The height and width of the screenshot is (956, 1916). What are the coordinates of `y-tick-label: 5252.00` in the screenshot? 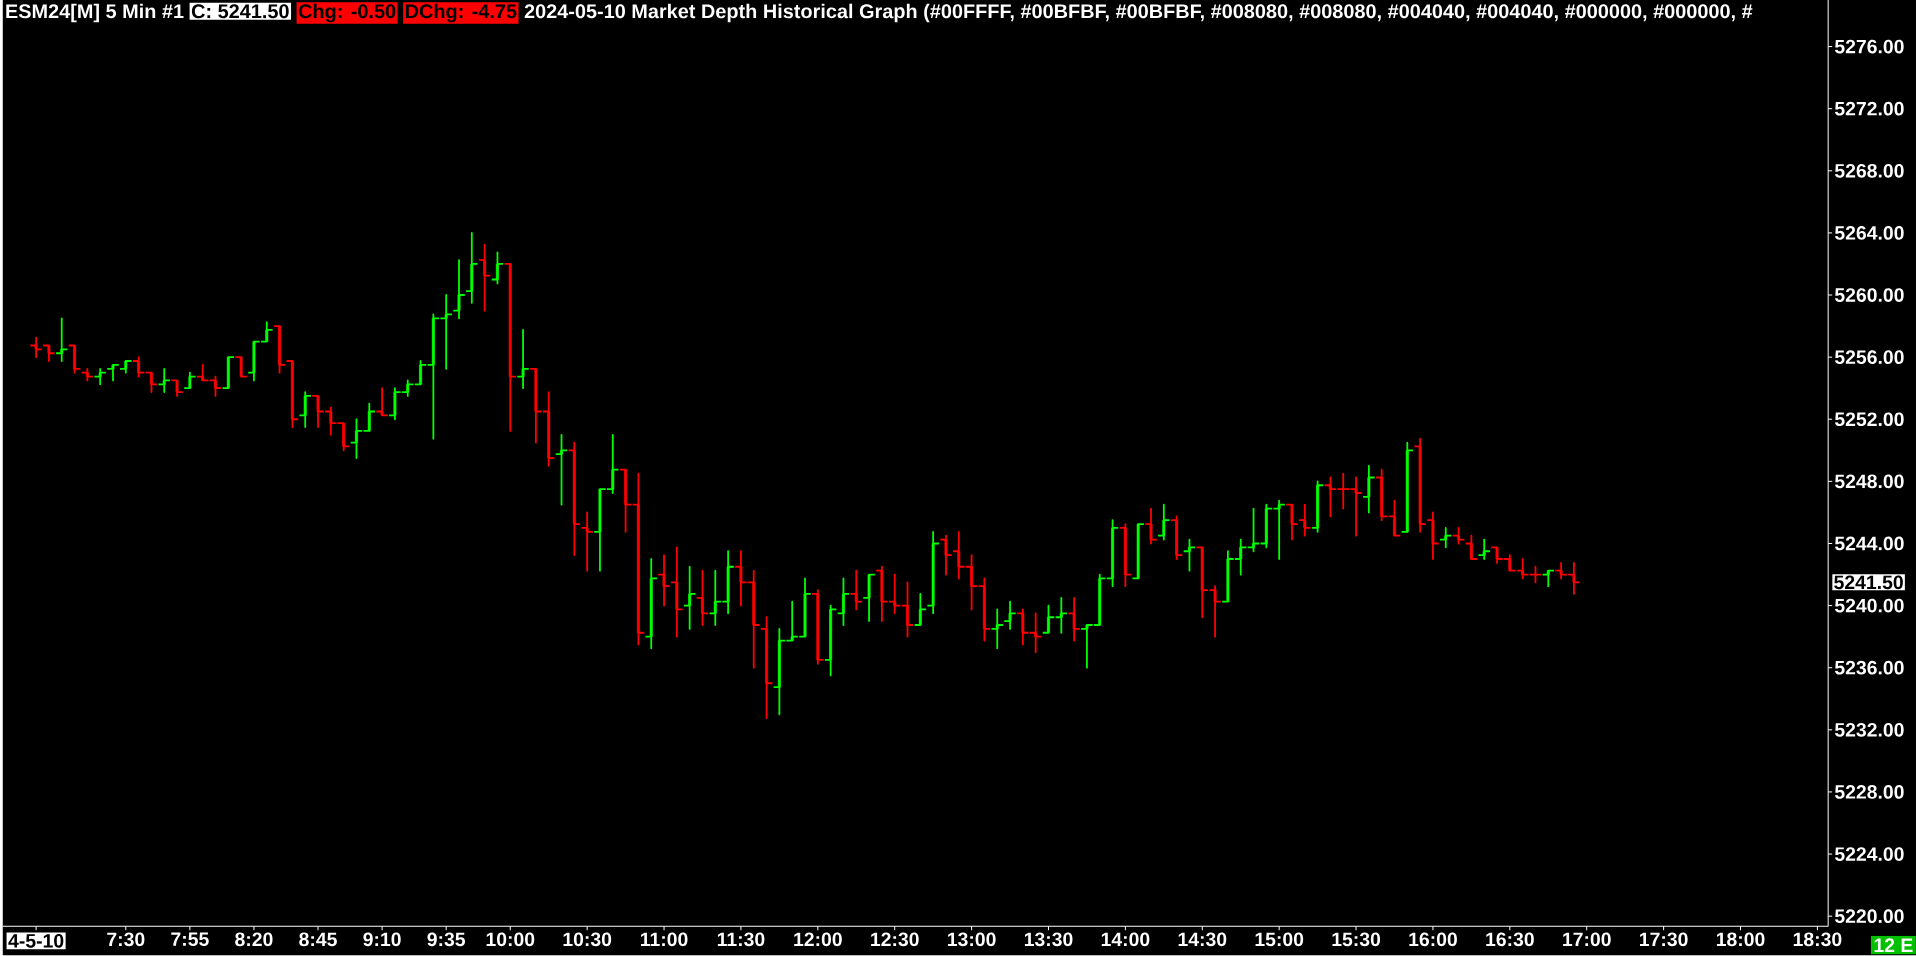 It's located at (1869, 419).